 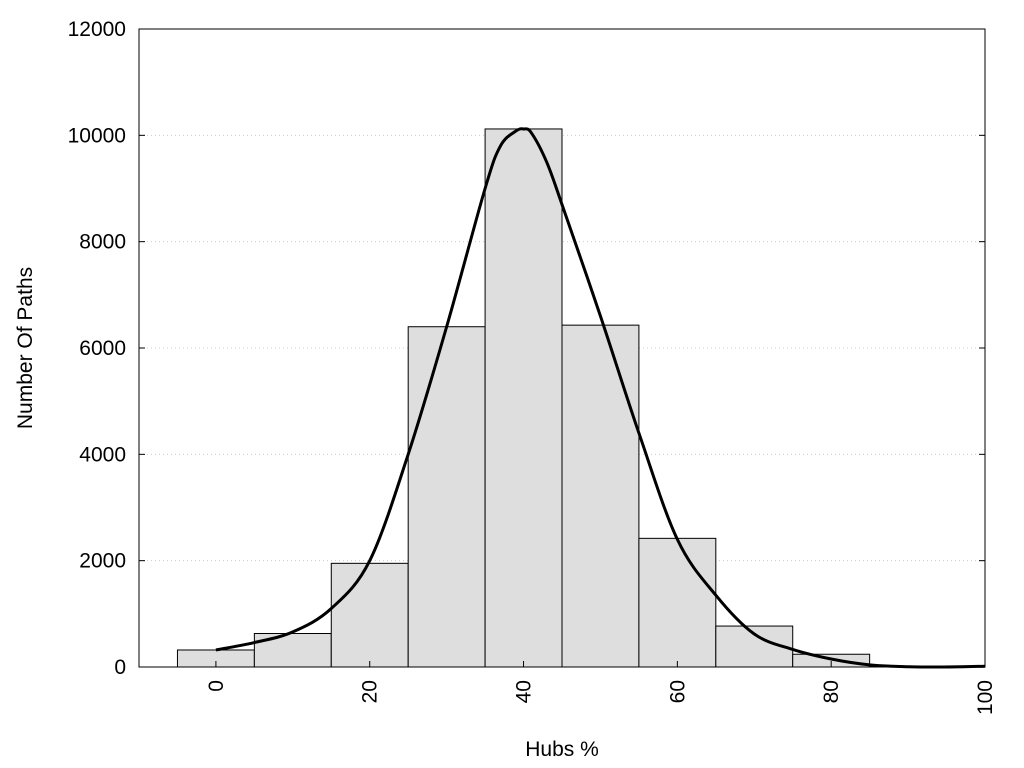 What do you see at coordinates (102, 348) in the screenshot?
I see `y-tick-label: 6000` at bounding box center [102, 348].